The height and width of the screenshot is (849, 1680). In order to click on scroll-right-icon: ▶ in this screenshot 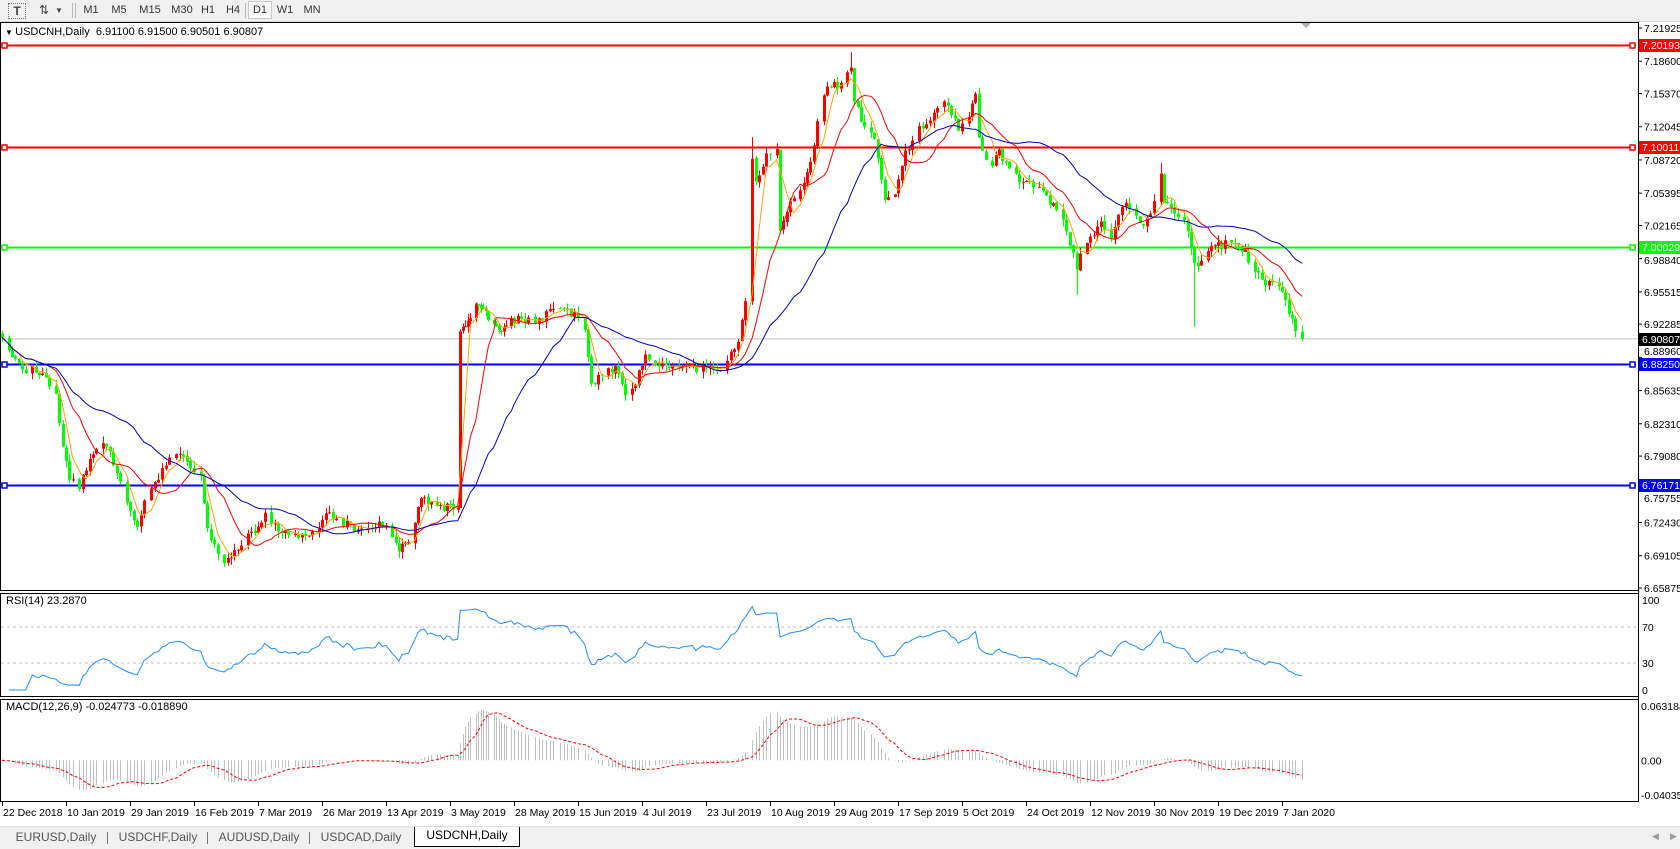, I will do `click(1673, 836)`.